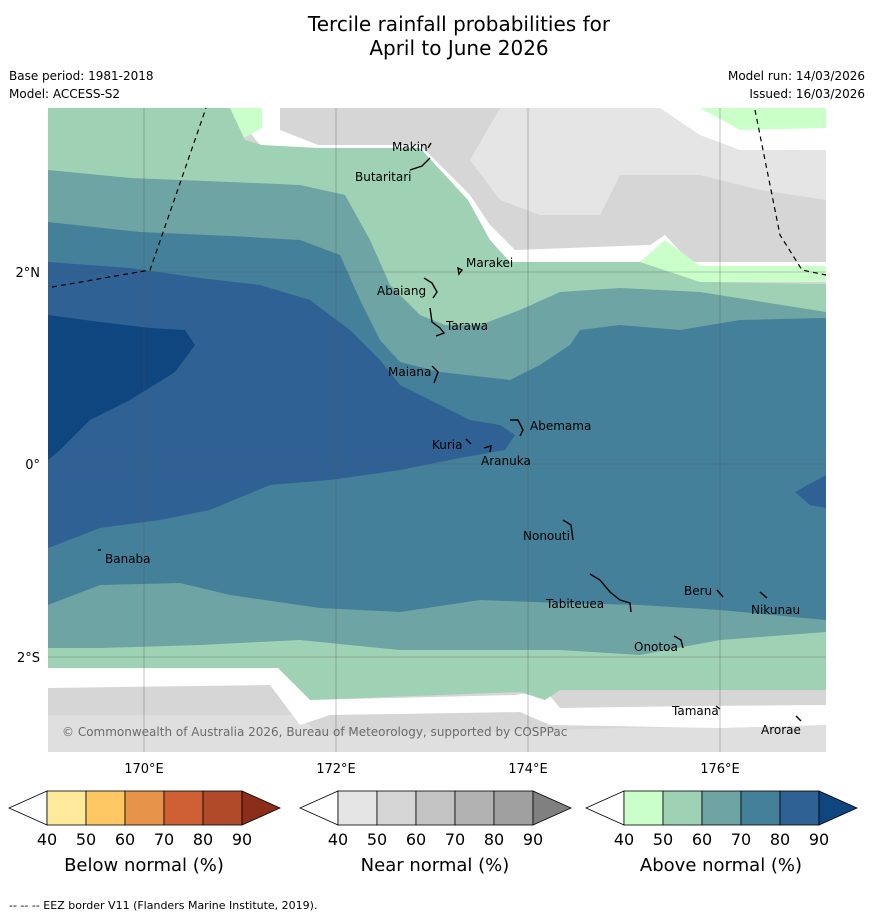  I want to click on near-normal-40-south, so click(437, 733).